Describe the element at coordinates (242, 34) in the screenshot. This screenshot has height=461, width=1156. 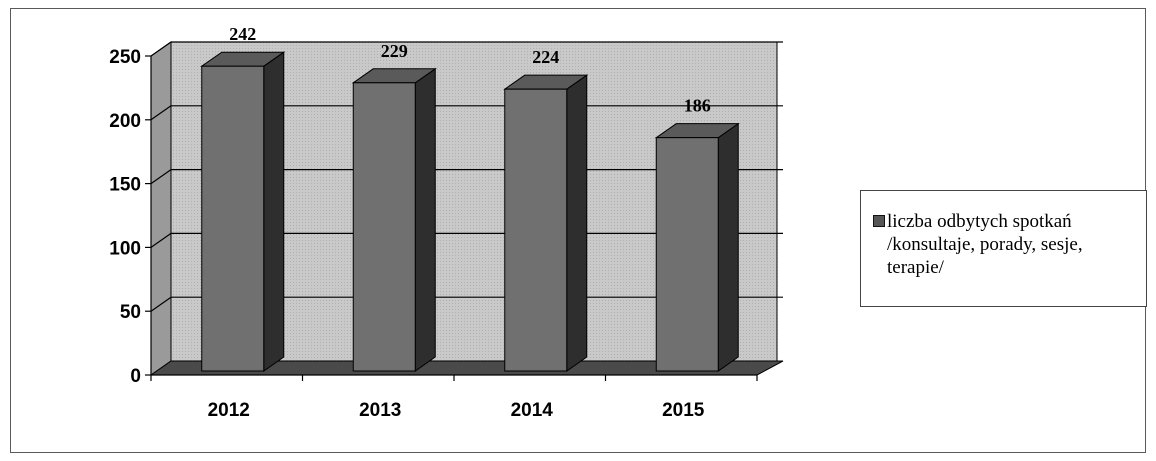
I see `data-label: 242` at that location.